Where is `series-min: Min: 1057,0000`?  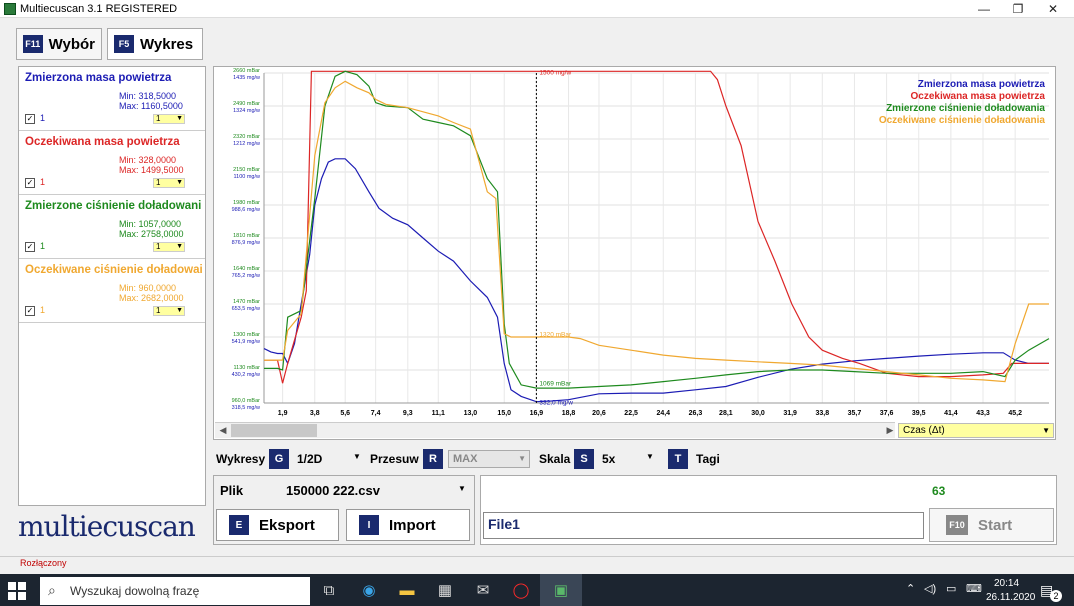
series-min: Min: 1057,0000 is located at coordinates (150, 224).